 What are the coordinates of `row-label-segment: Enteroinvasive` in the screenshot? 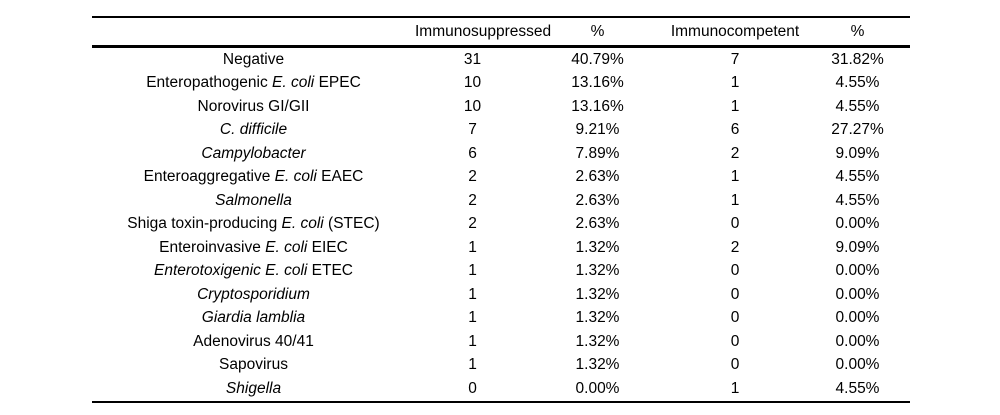 It's located at (212, 247).